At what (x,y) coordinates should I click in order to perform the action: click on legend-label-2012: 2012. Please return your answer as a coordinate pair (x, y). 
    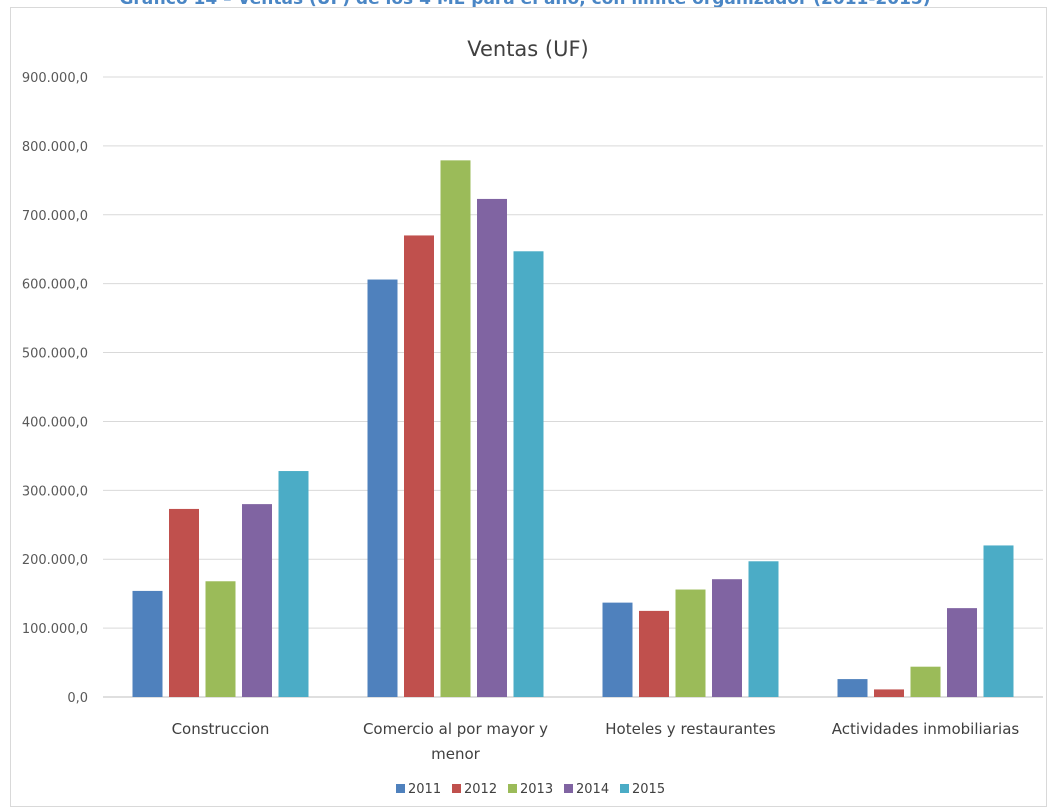
    Looking at the image, I should click on (480, 789).